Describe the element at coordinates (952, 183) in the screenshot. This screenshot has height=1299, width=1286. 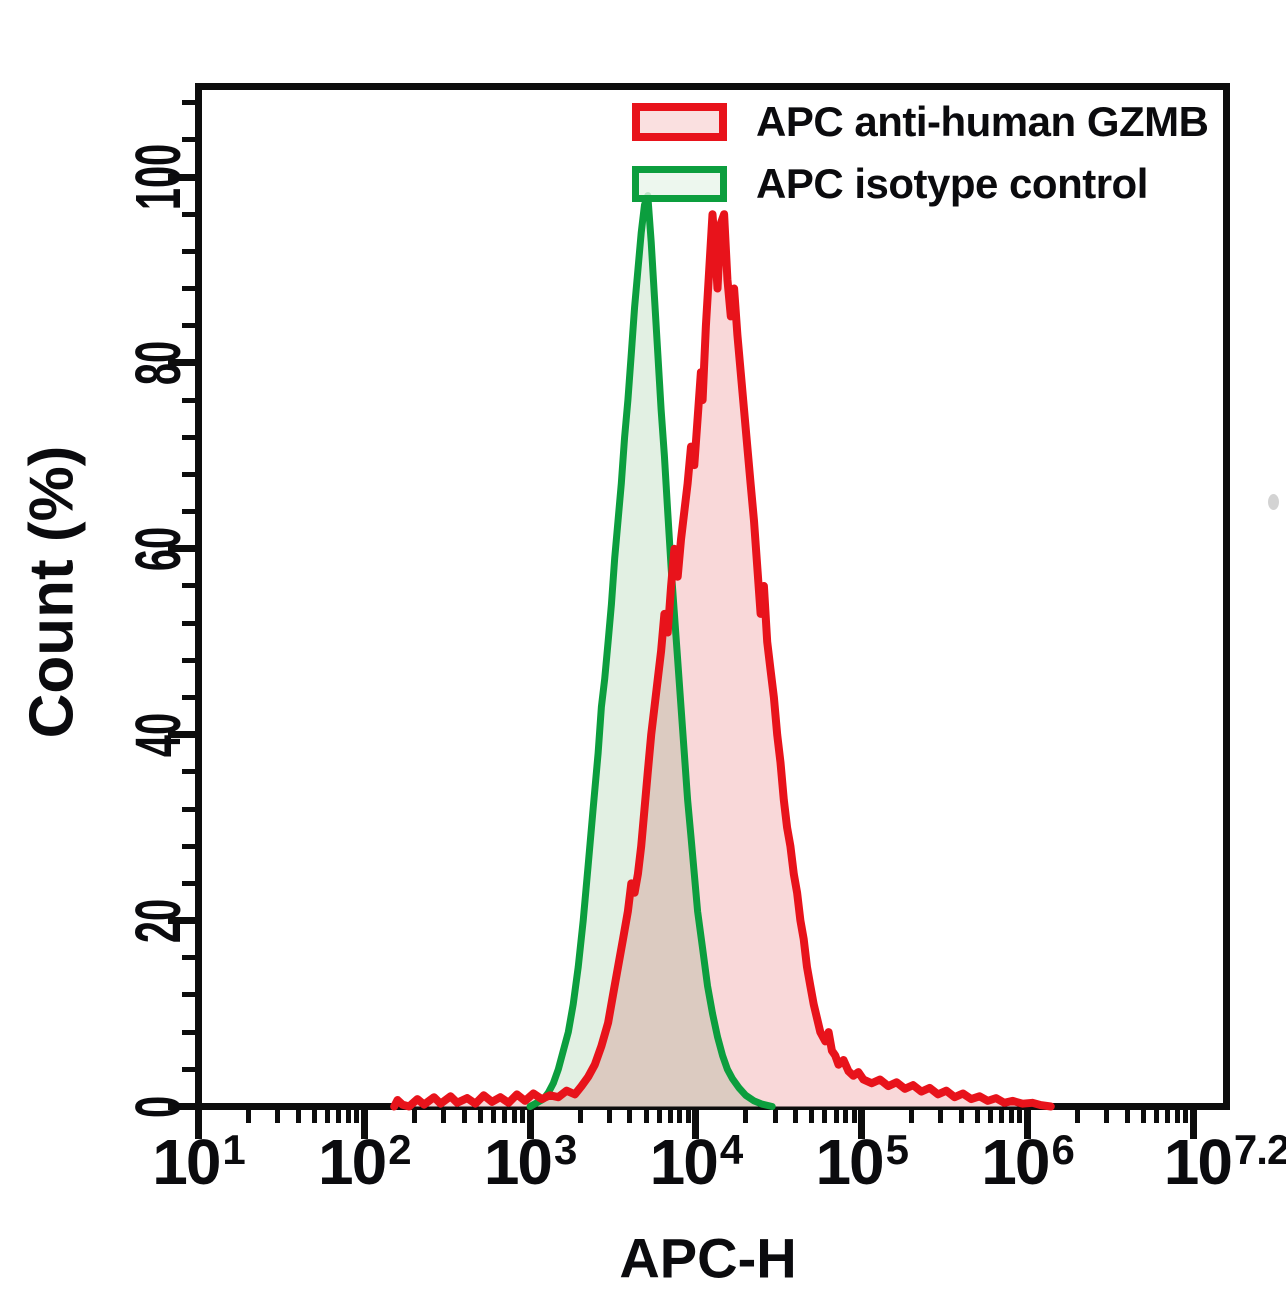
I see `legend-label-isotype: APC isotype control` at that location.